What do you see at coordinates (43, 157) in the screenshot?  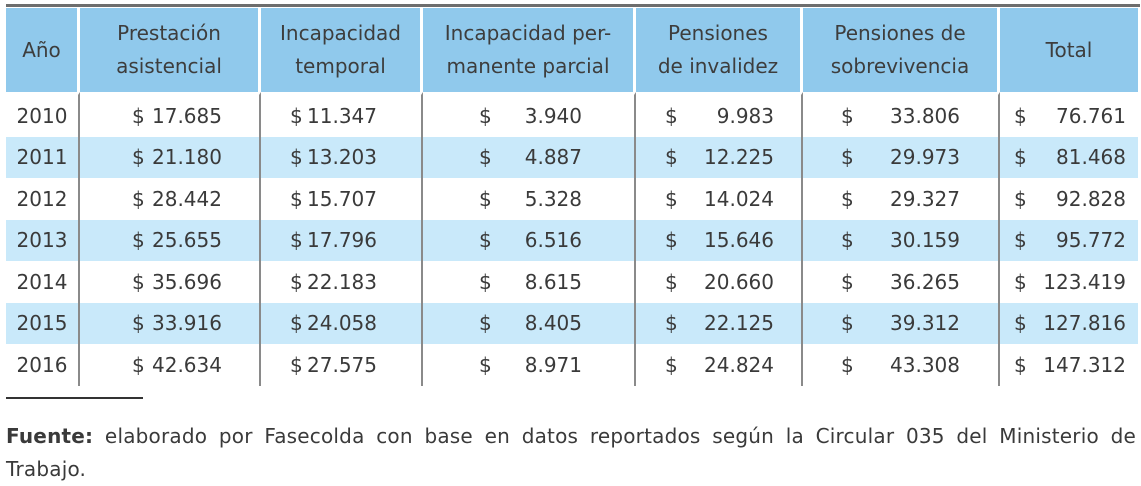 I see `year-cell: 2011` at bounding box center [43, 157].